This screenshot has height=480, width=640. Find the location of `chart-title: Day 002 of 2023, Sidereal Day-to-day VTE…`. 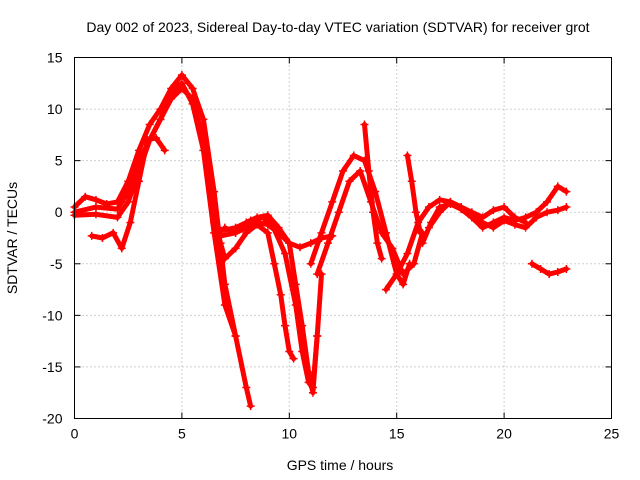

chart-title: Day 002 of 2023, Sidereal Day-to-day VTE… is located at coordinates (337, 27).